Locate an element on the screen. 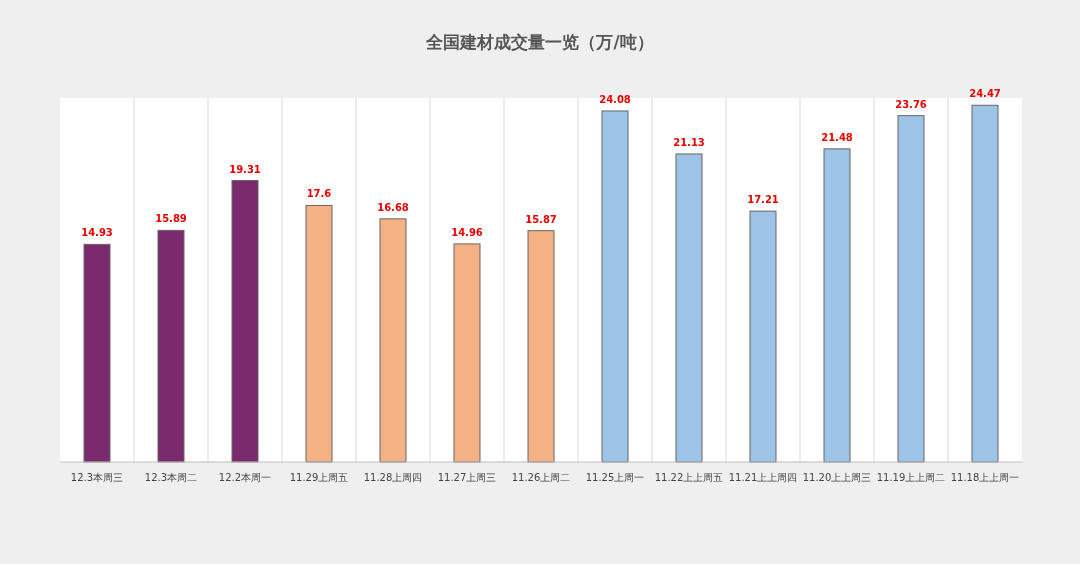  data-label: 16.68 is located at coordinates (393, 207).